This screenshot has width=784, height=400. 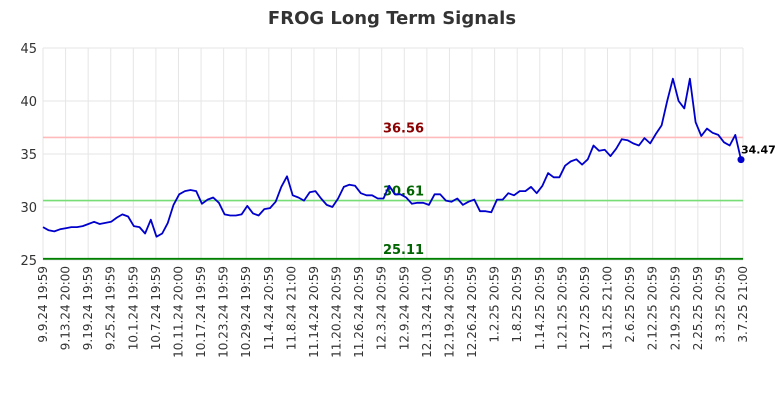 I want to click on x-tick-label: 12.9.24 20:59, so click(x=404, y=308).